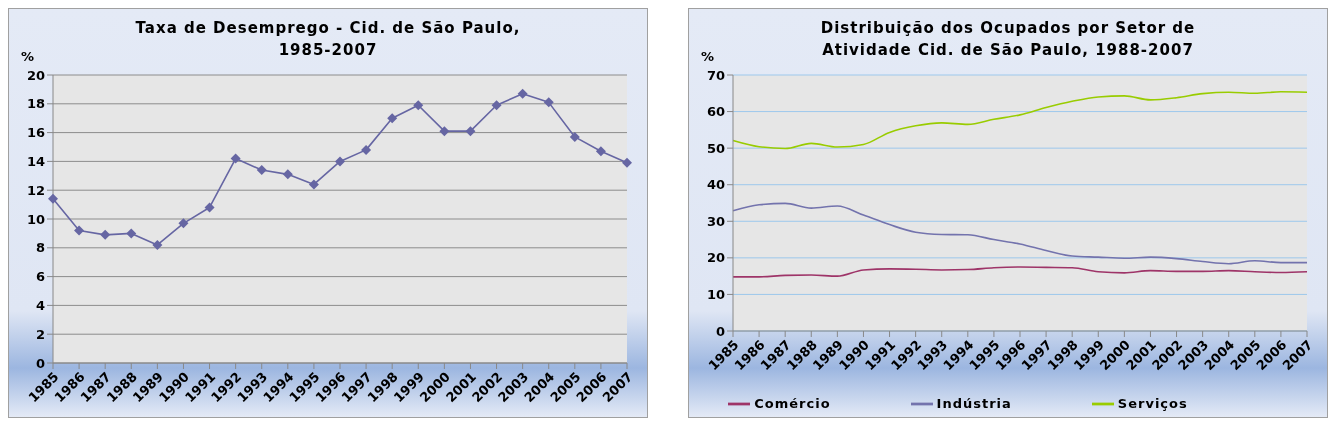 The image size is (1344, 432). I want to click on y-tick-label: 16, so click(35, 133).